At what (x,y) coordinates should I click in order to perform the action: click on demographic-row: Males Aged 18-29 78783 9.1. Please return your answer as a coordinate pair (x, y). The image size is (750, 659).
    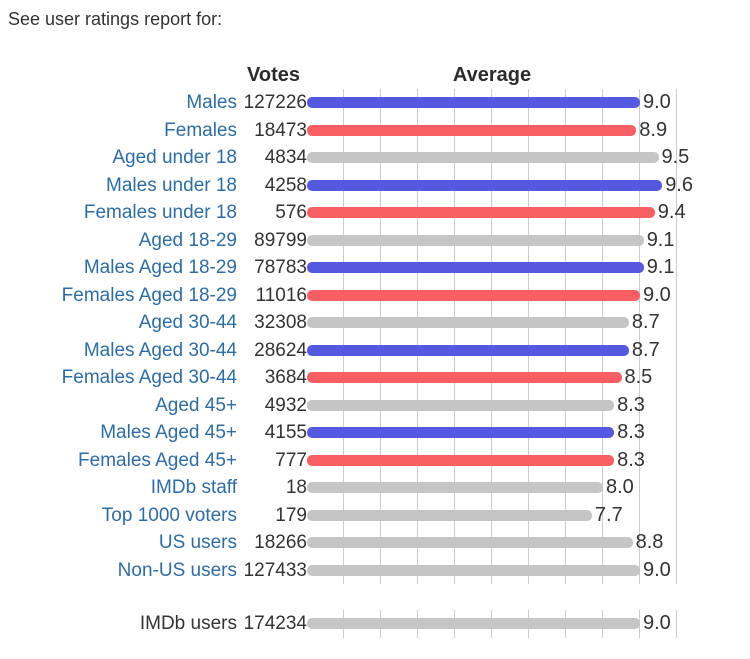
    Looking at the image, I should click on (375, 268).